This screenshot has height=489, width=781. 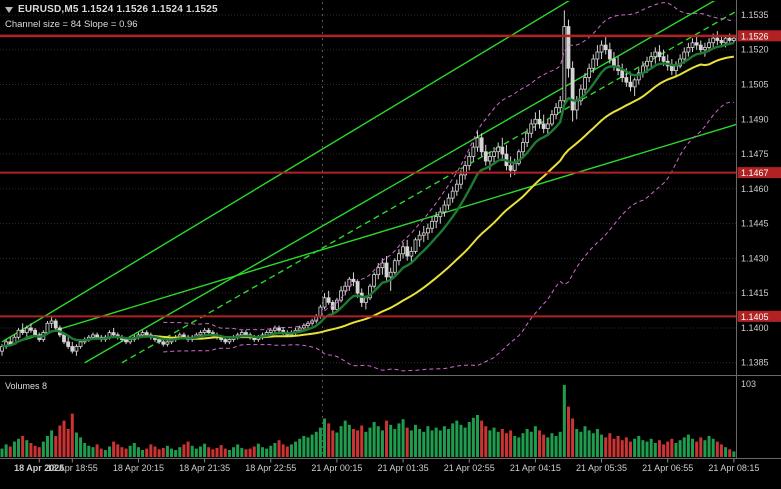 I want to click on svg-text: 1.1430, so click(x=755, y=258).